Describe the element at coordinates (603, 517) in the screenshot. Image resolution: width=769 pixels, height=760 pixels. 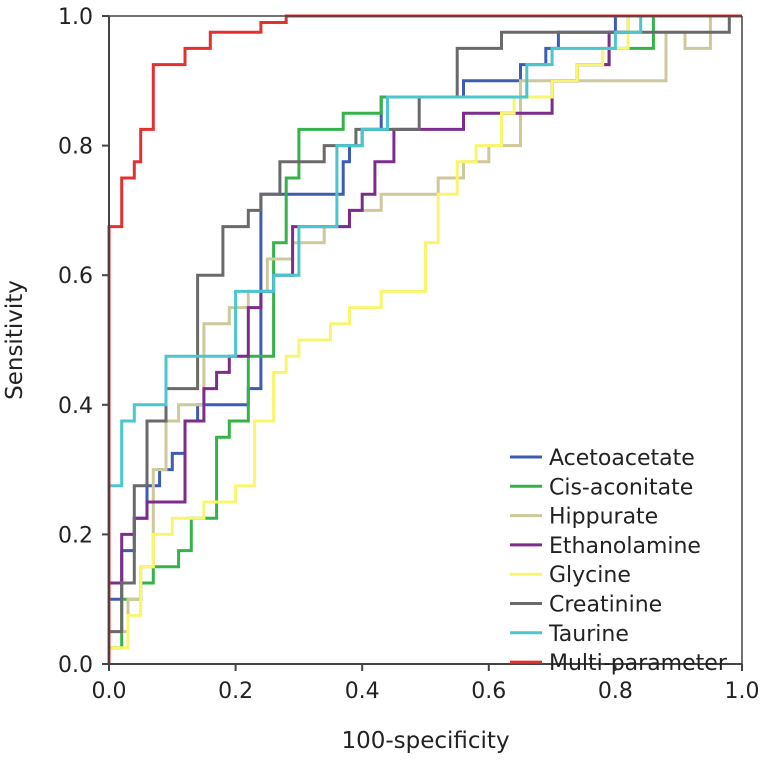
I see `legend-label-hippurate: Hippurate` at that location.